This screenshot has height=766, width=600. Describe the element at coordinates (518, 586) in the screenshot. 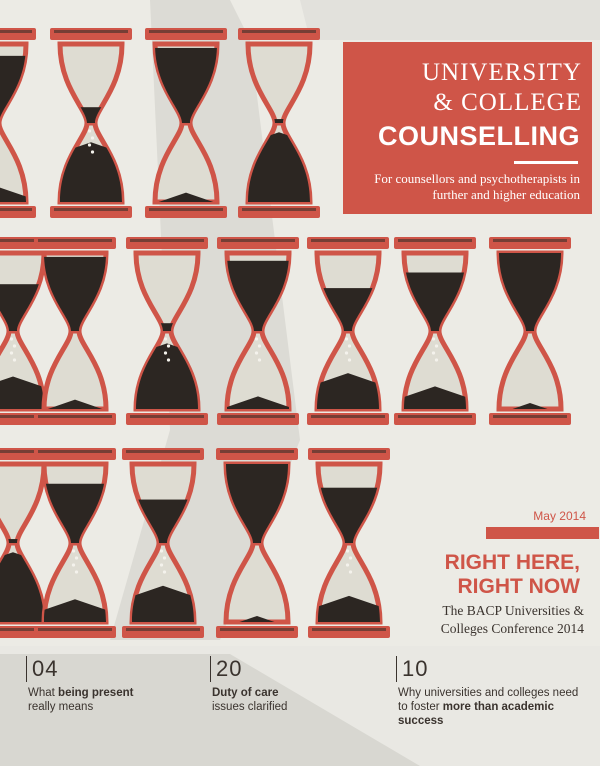

I see `headline-line-2: RIGHT NOW` at that location.